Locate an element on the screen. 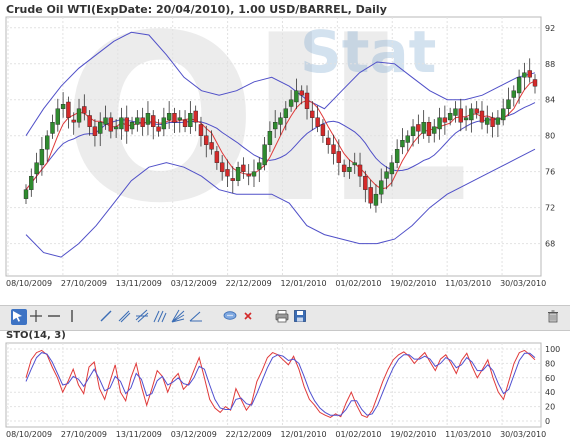  parallel-channel-icon is located at coordinates (143, 317).